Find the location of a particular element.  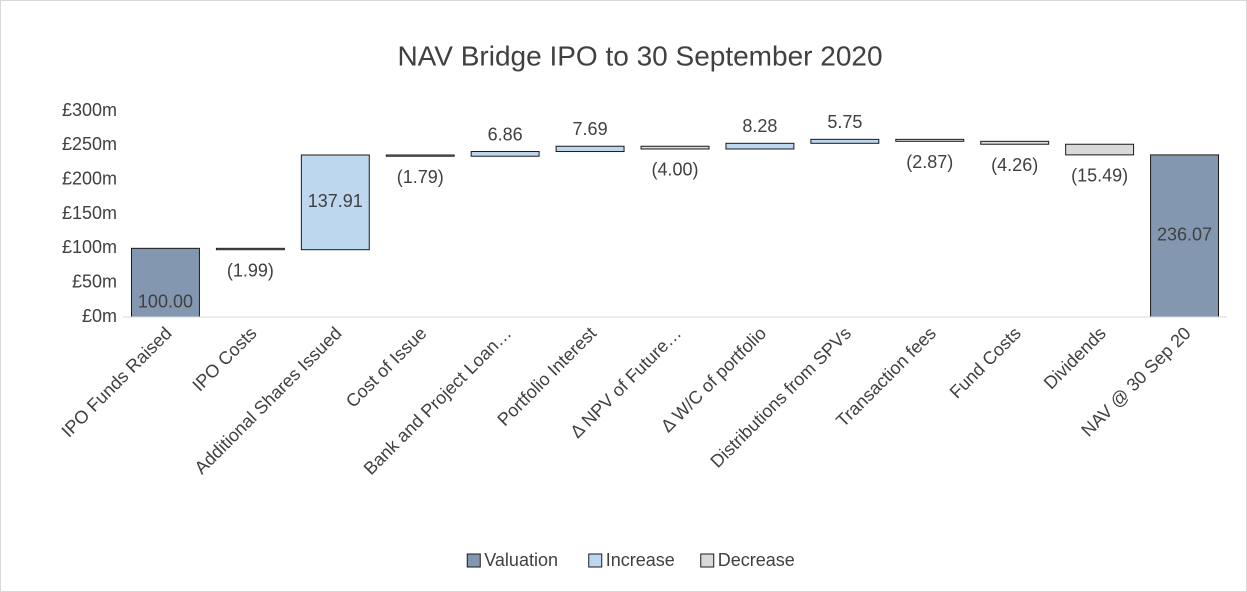

y-tick-label: £150m is located at coordinates (89, 213).